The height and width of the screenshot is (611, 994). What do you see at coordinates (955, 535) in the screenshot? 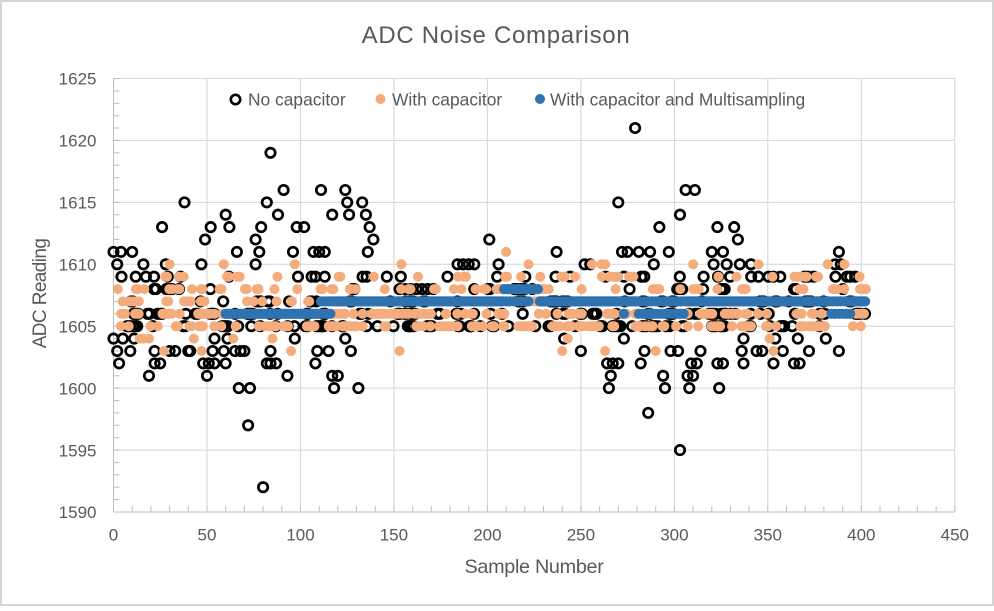
I see `svg-text: 450` at bounding box center [955, 535].